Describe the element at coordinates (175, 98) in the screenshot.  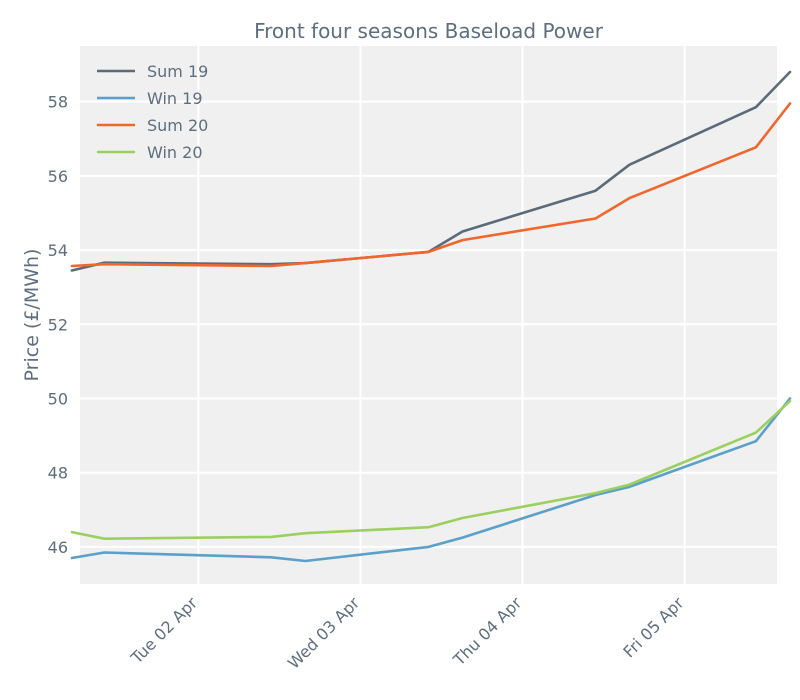
I see `legend-label: Win 19` at that location.